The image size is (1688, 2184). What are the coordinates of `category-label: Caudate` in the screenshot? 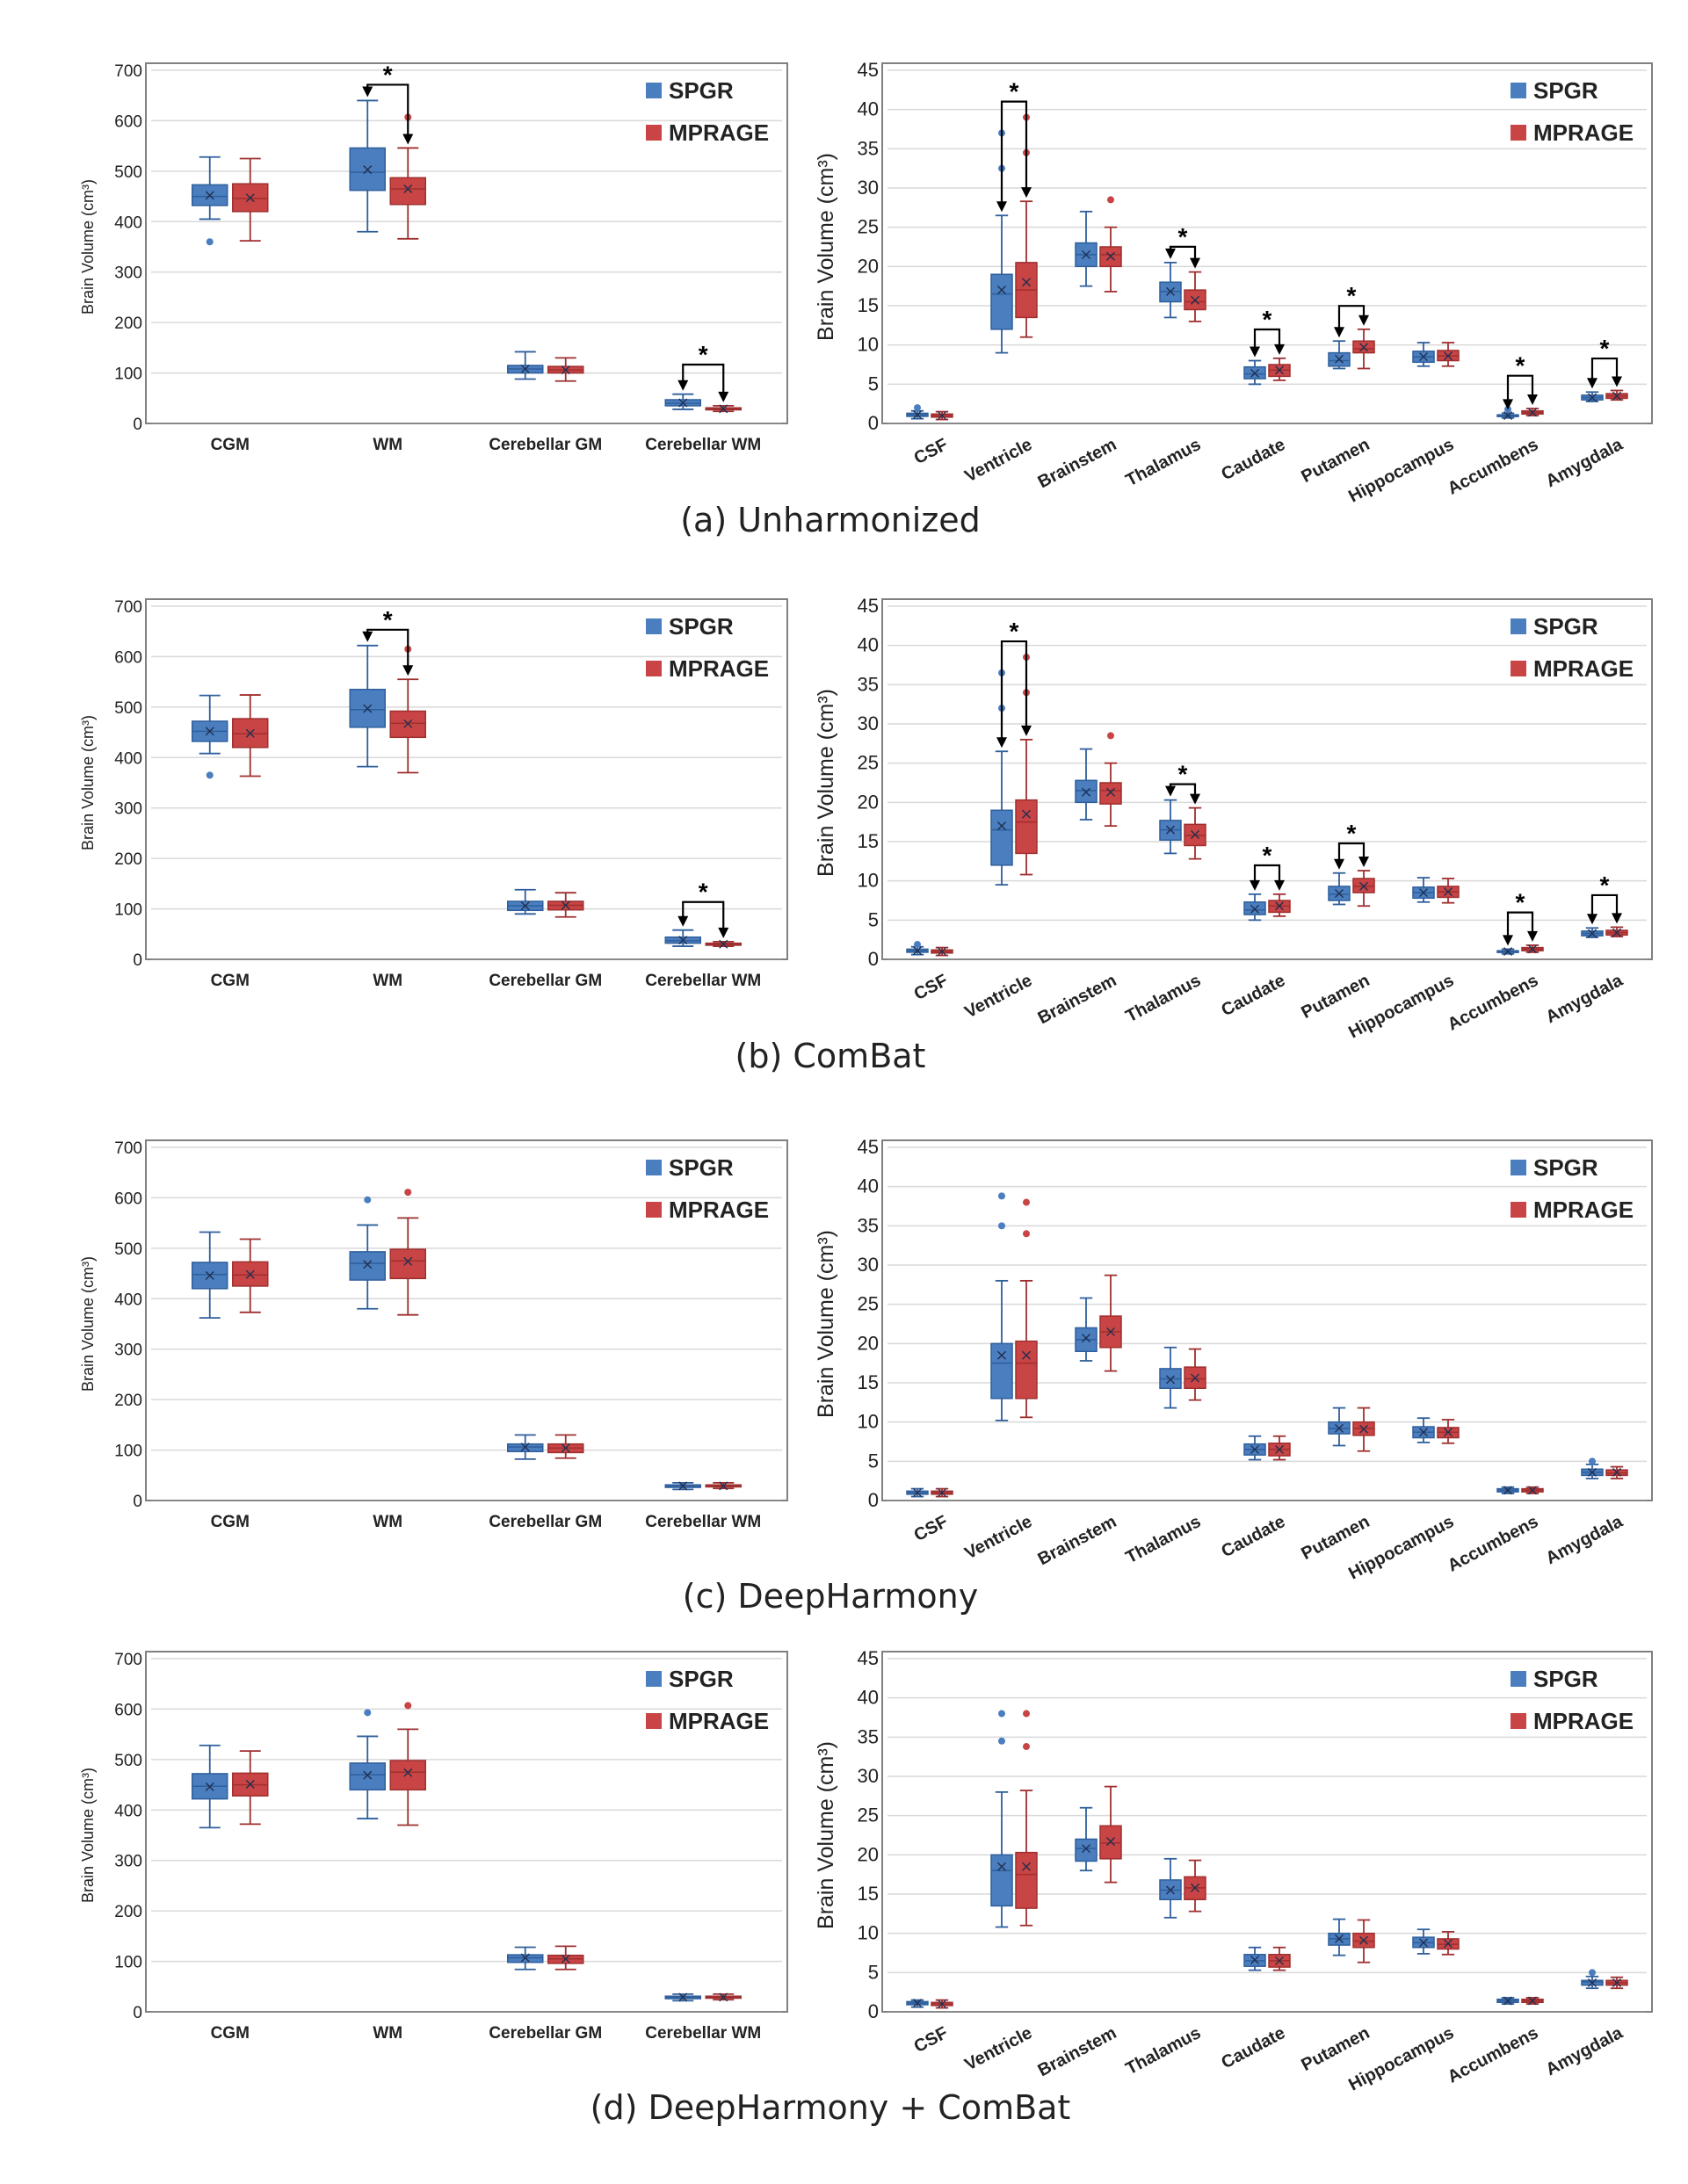 It's located at (1253, 2047).